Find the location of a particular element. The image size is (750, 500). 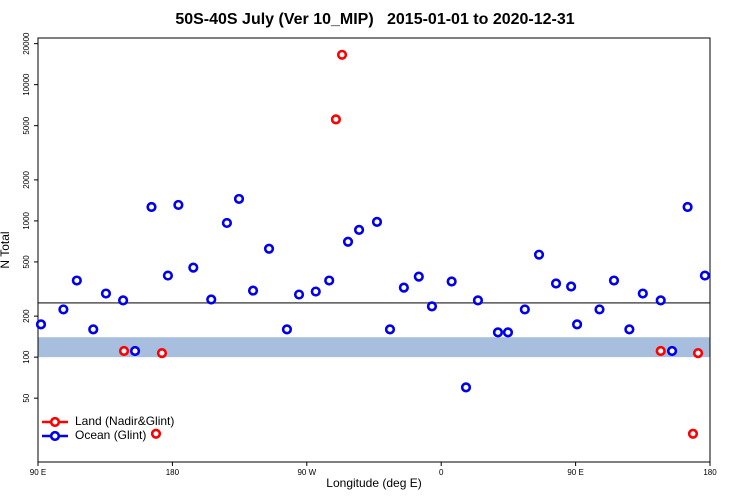

y-tick-label: 50 is located at coordinates (26, 397).